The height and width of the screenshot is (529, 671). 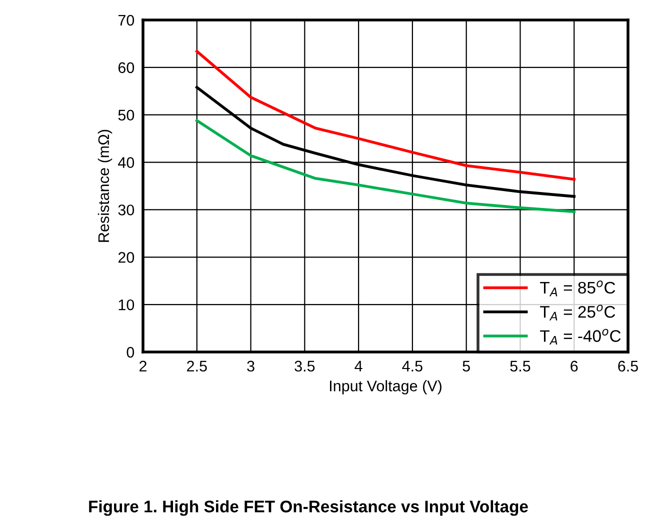 I want to click on x-axis-title: Input Voltage (V), so click(x=386, y=387).